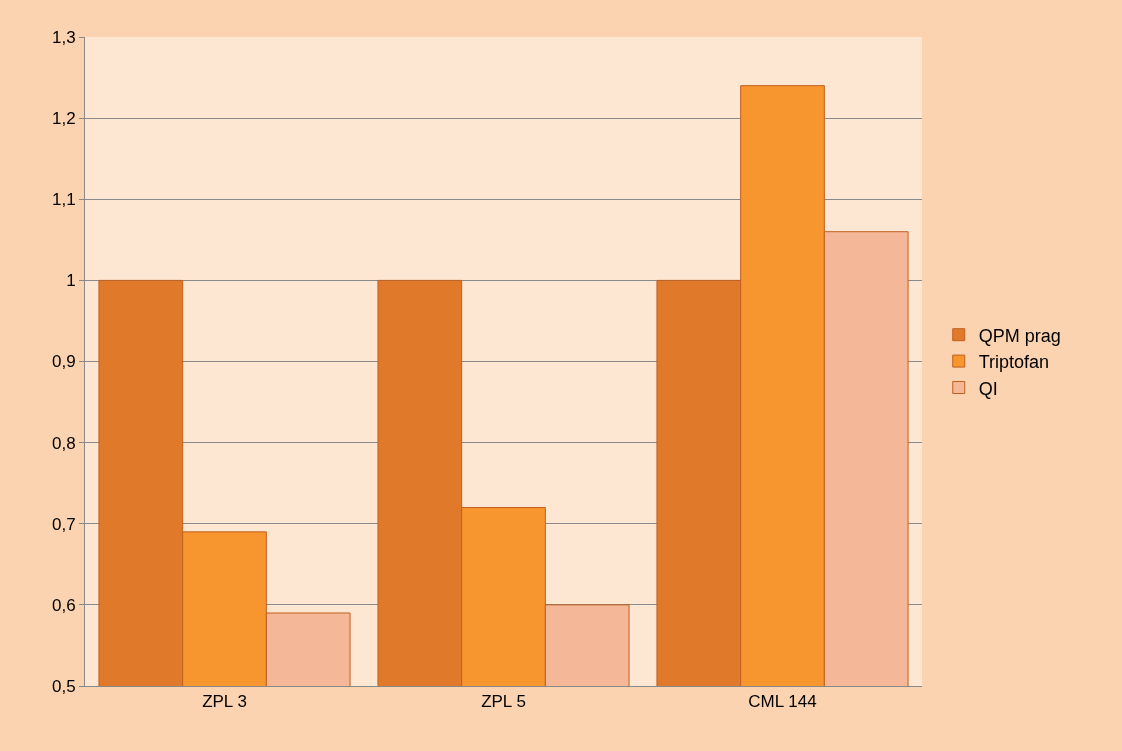  Describe the element at coordinates (63, 37) in the screenshot. I see `y-tick-label: 1,3` at that location.